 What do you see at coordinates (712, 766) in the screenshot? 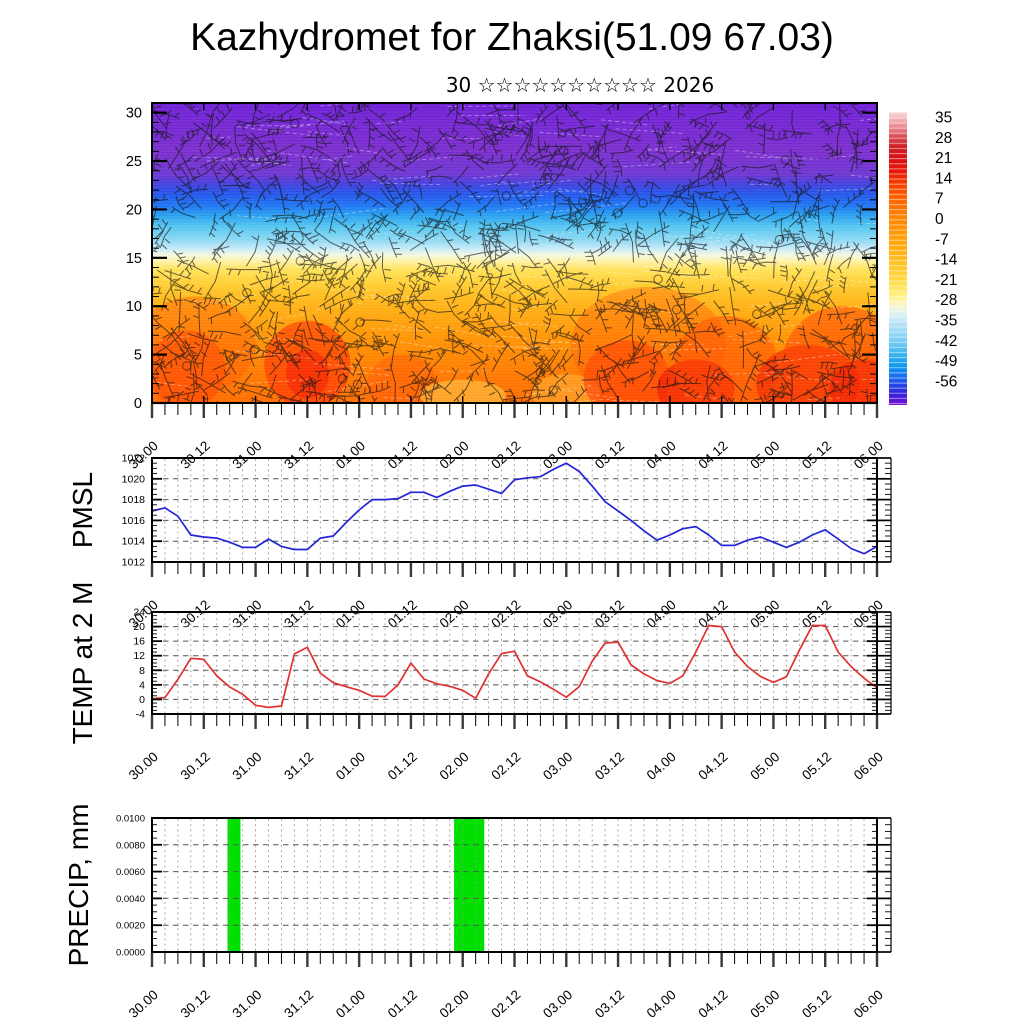
I see `svg-text: 04.12` at bounding box center [712, 766].